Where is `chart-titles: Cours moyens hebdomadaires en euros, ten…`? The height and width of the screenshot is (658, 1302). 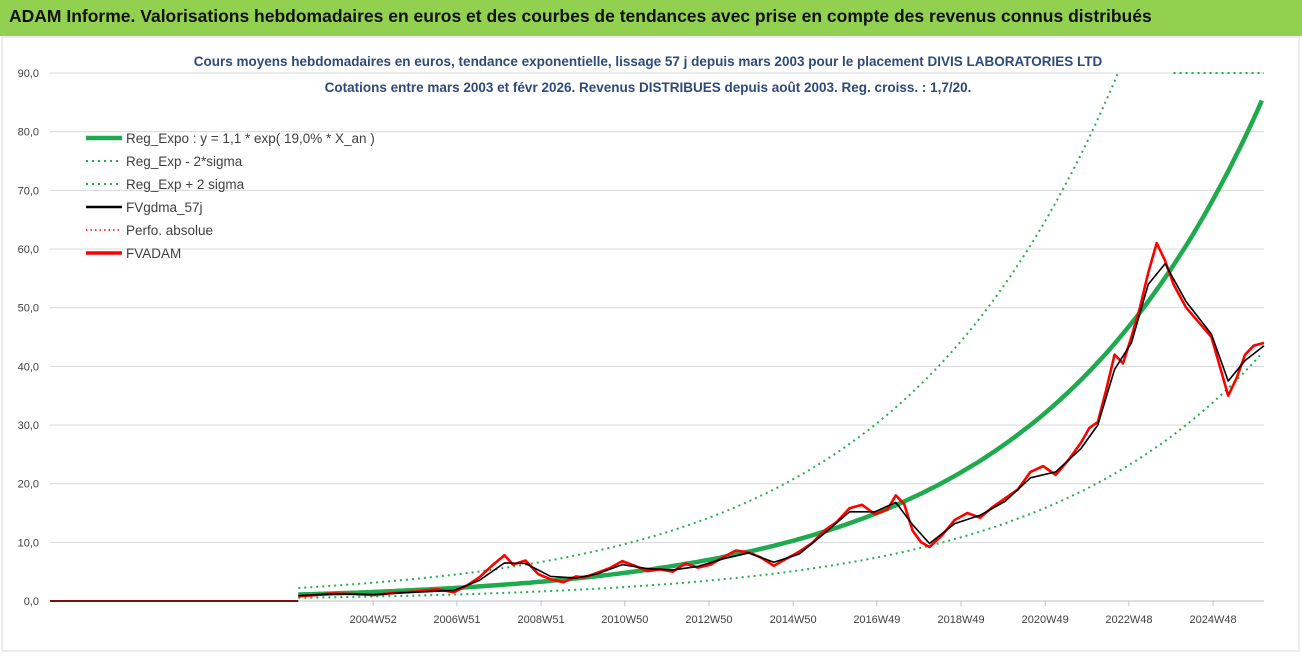
chart-titles: Cours moyens hebdomadaires en euros, ten… is located at coordinates (648, 74).